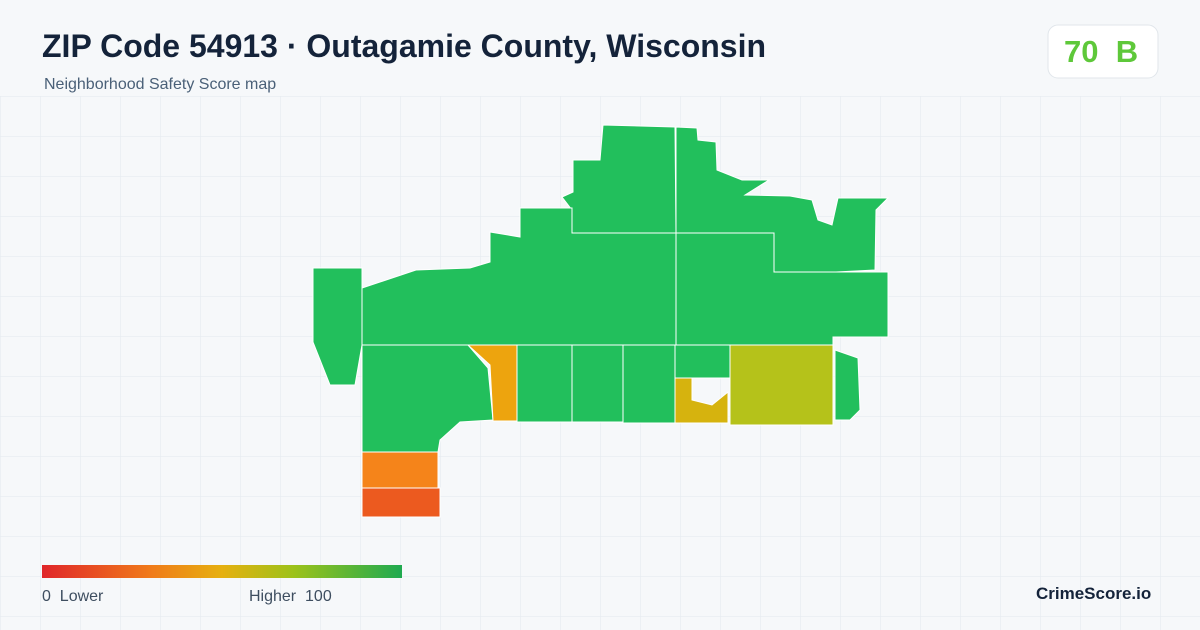  I want to click on legend-max: 100, so click(318, 596).